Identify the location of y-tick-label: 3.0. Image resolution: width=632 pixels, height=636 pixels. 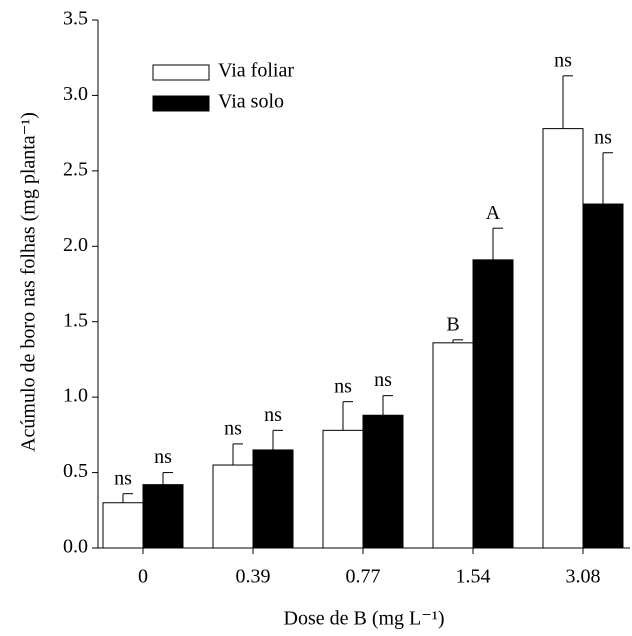
(75, 94).